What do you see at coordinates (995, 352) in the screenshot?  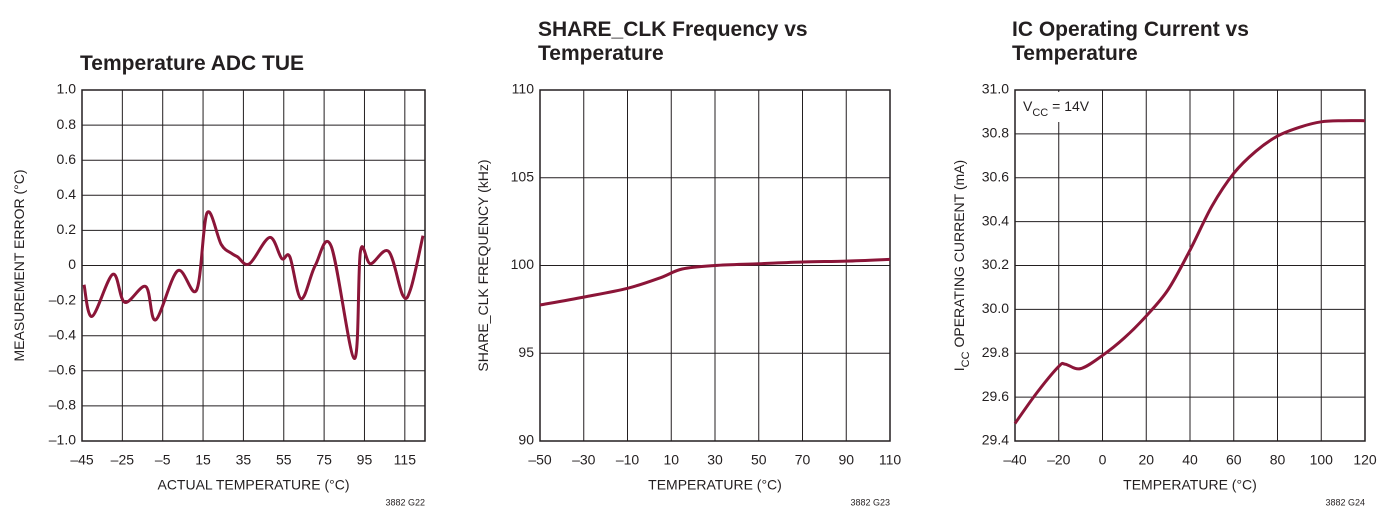 I see `y-tick-label: 29.8` at bounding box center [995, 352].